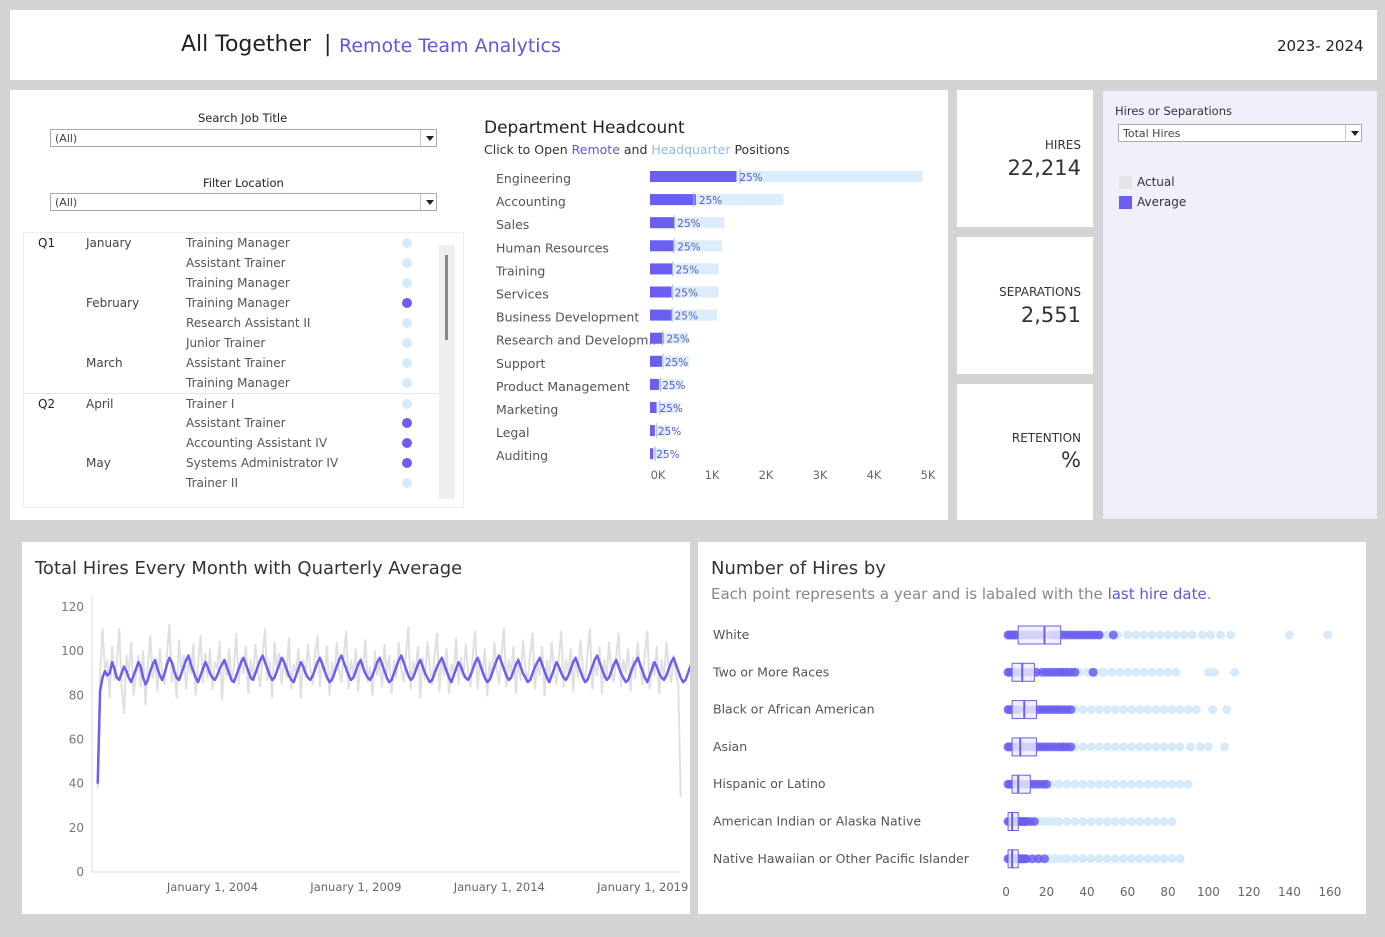 This screenshot has height=937, width=1385. What do you see at coordinates (576, 340) in the screenshot?
I see `dept-label: Research and Developm..` at bounding box center [576, 340].